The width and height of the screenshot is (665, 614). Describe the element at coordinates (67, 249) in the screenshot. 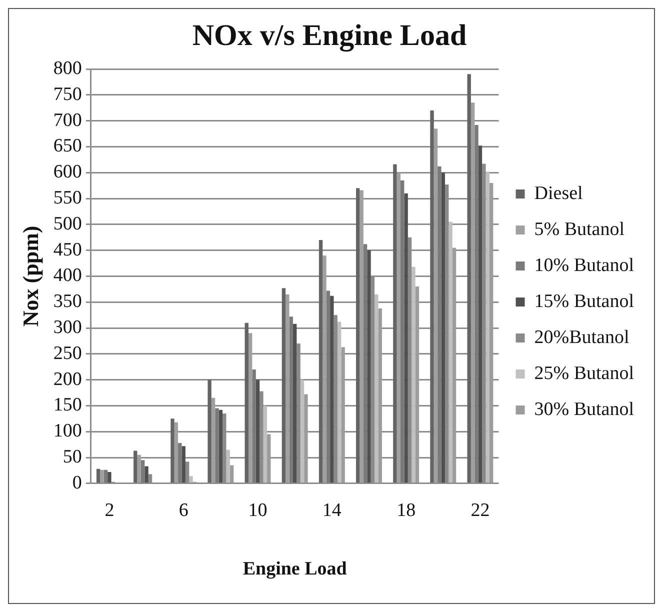

I see `y-tick-label: 450` at that location.